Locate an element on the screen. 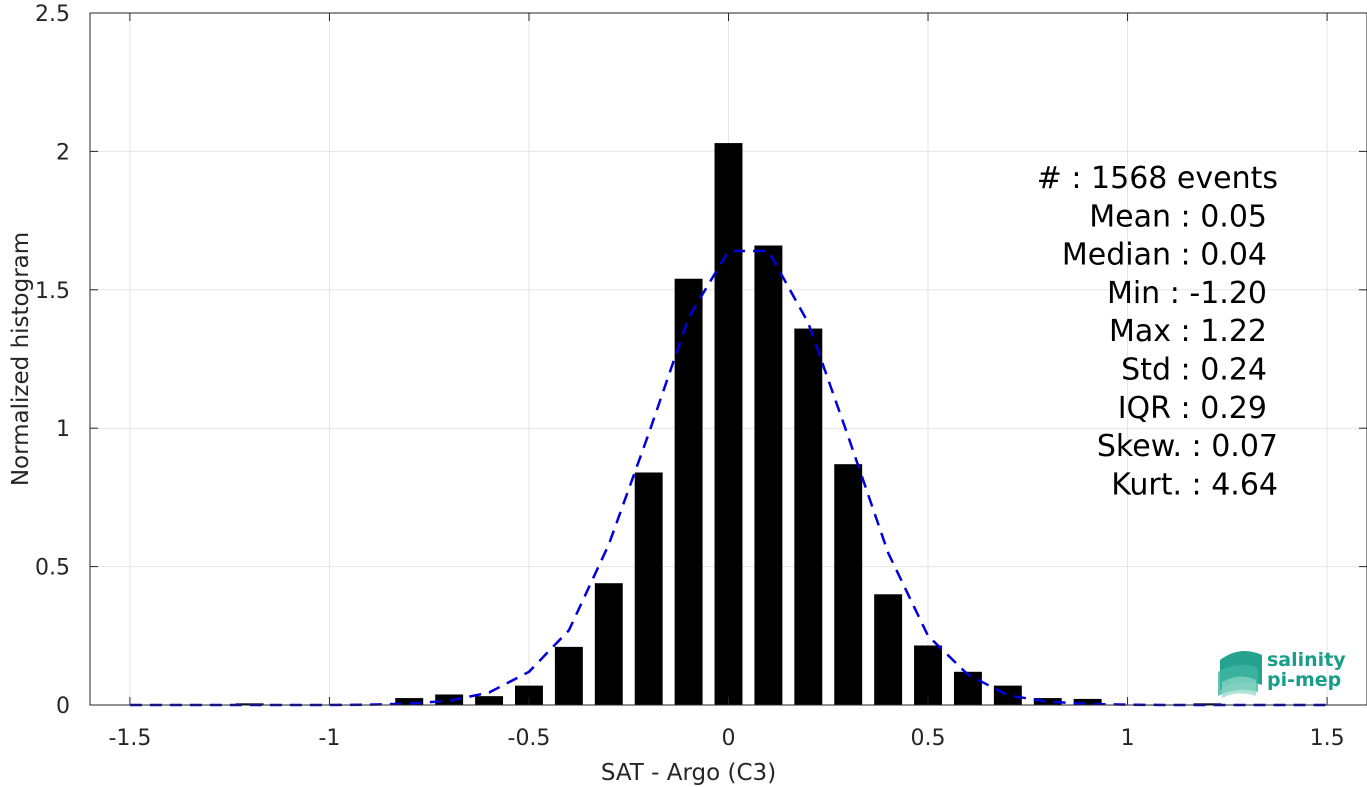 This screenshot has height=787, width=1367. logo-text-pi-mep: pi-mep is located at coordinates (1304, 680).